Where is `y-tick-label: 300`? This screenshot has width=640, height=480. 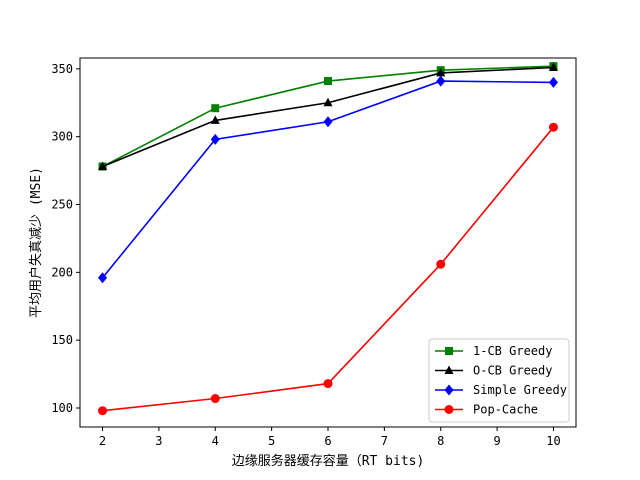
y-tick-label: 300 is located at coordinates (62, 137).